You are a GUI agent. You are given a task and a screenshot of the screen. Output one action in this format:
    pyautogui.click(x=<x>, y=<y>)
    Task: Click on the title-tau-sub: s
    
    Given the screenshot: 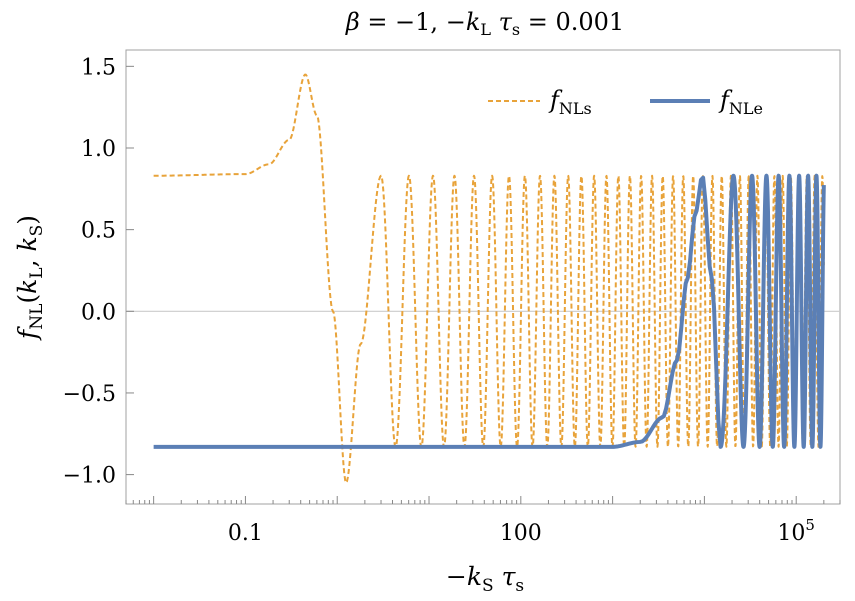 What is the action you would take?
    pyautogui.click(x=516, y=29)
    